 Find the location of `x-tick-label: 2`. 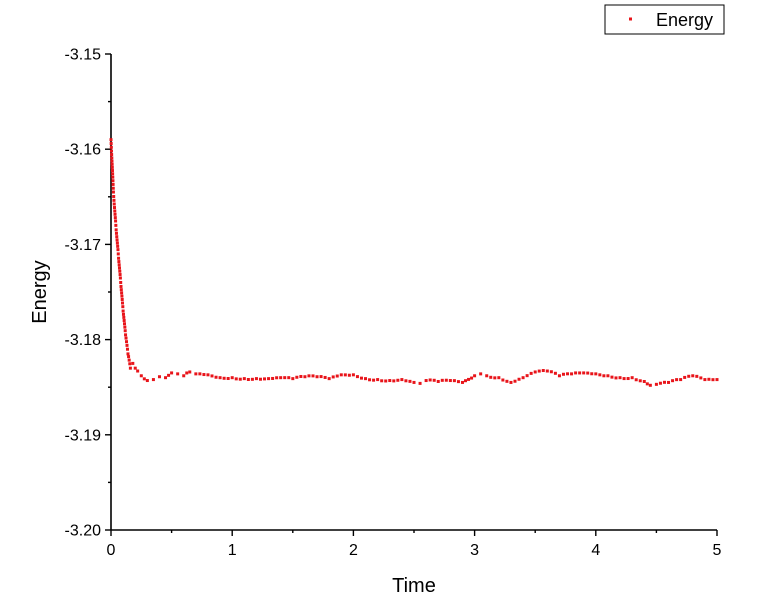

x-tick-label: 2 is located at coordinates (353, 550).